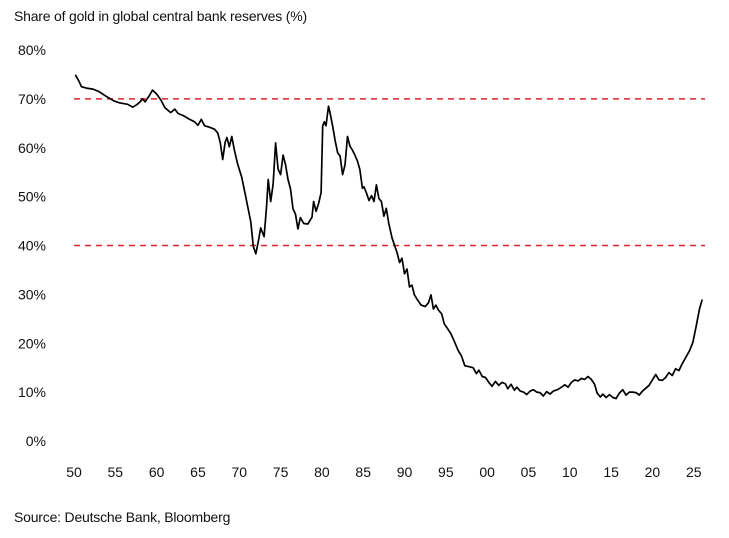 The width and height of the screenshot is (729, 538). Describe the element at coordinates (32, 392) in the screenshot. I see `y-tick-label: 10%` at that location.